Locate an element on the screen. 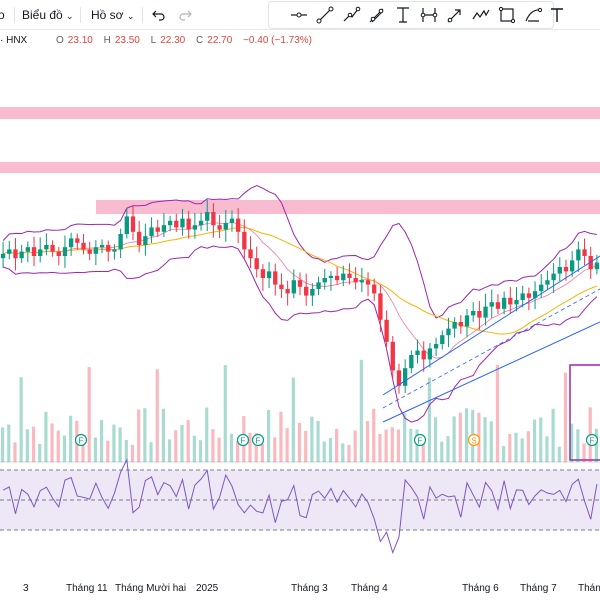 The height and width of the screenshot is (600, 600). symbol-label: · HNX is located at coordinates (14, 40).